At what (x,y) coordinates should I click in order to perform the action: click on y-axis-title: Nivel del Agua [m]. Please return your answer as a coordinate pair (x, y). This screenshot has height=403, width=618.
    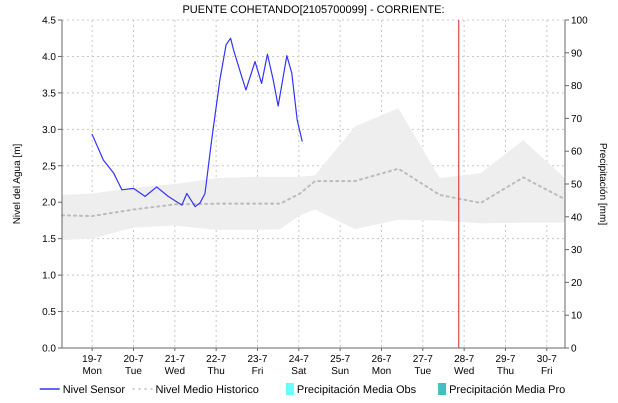
    Looking at the image, I should click on (17, 183).